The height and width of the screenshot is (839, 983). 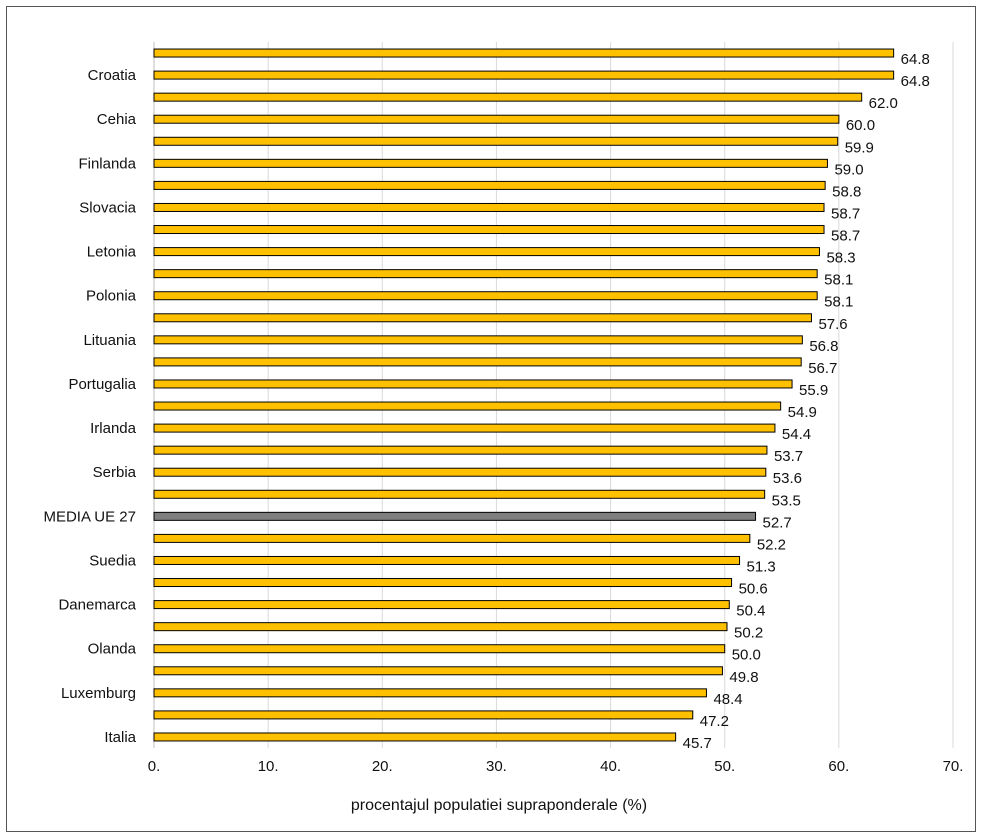 I want to click on x-tick-label: 30., so click(x=496, y=766).